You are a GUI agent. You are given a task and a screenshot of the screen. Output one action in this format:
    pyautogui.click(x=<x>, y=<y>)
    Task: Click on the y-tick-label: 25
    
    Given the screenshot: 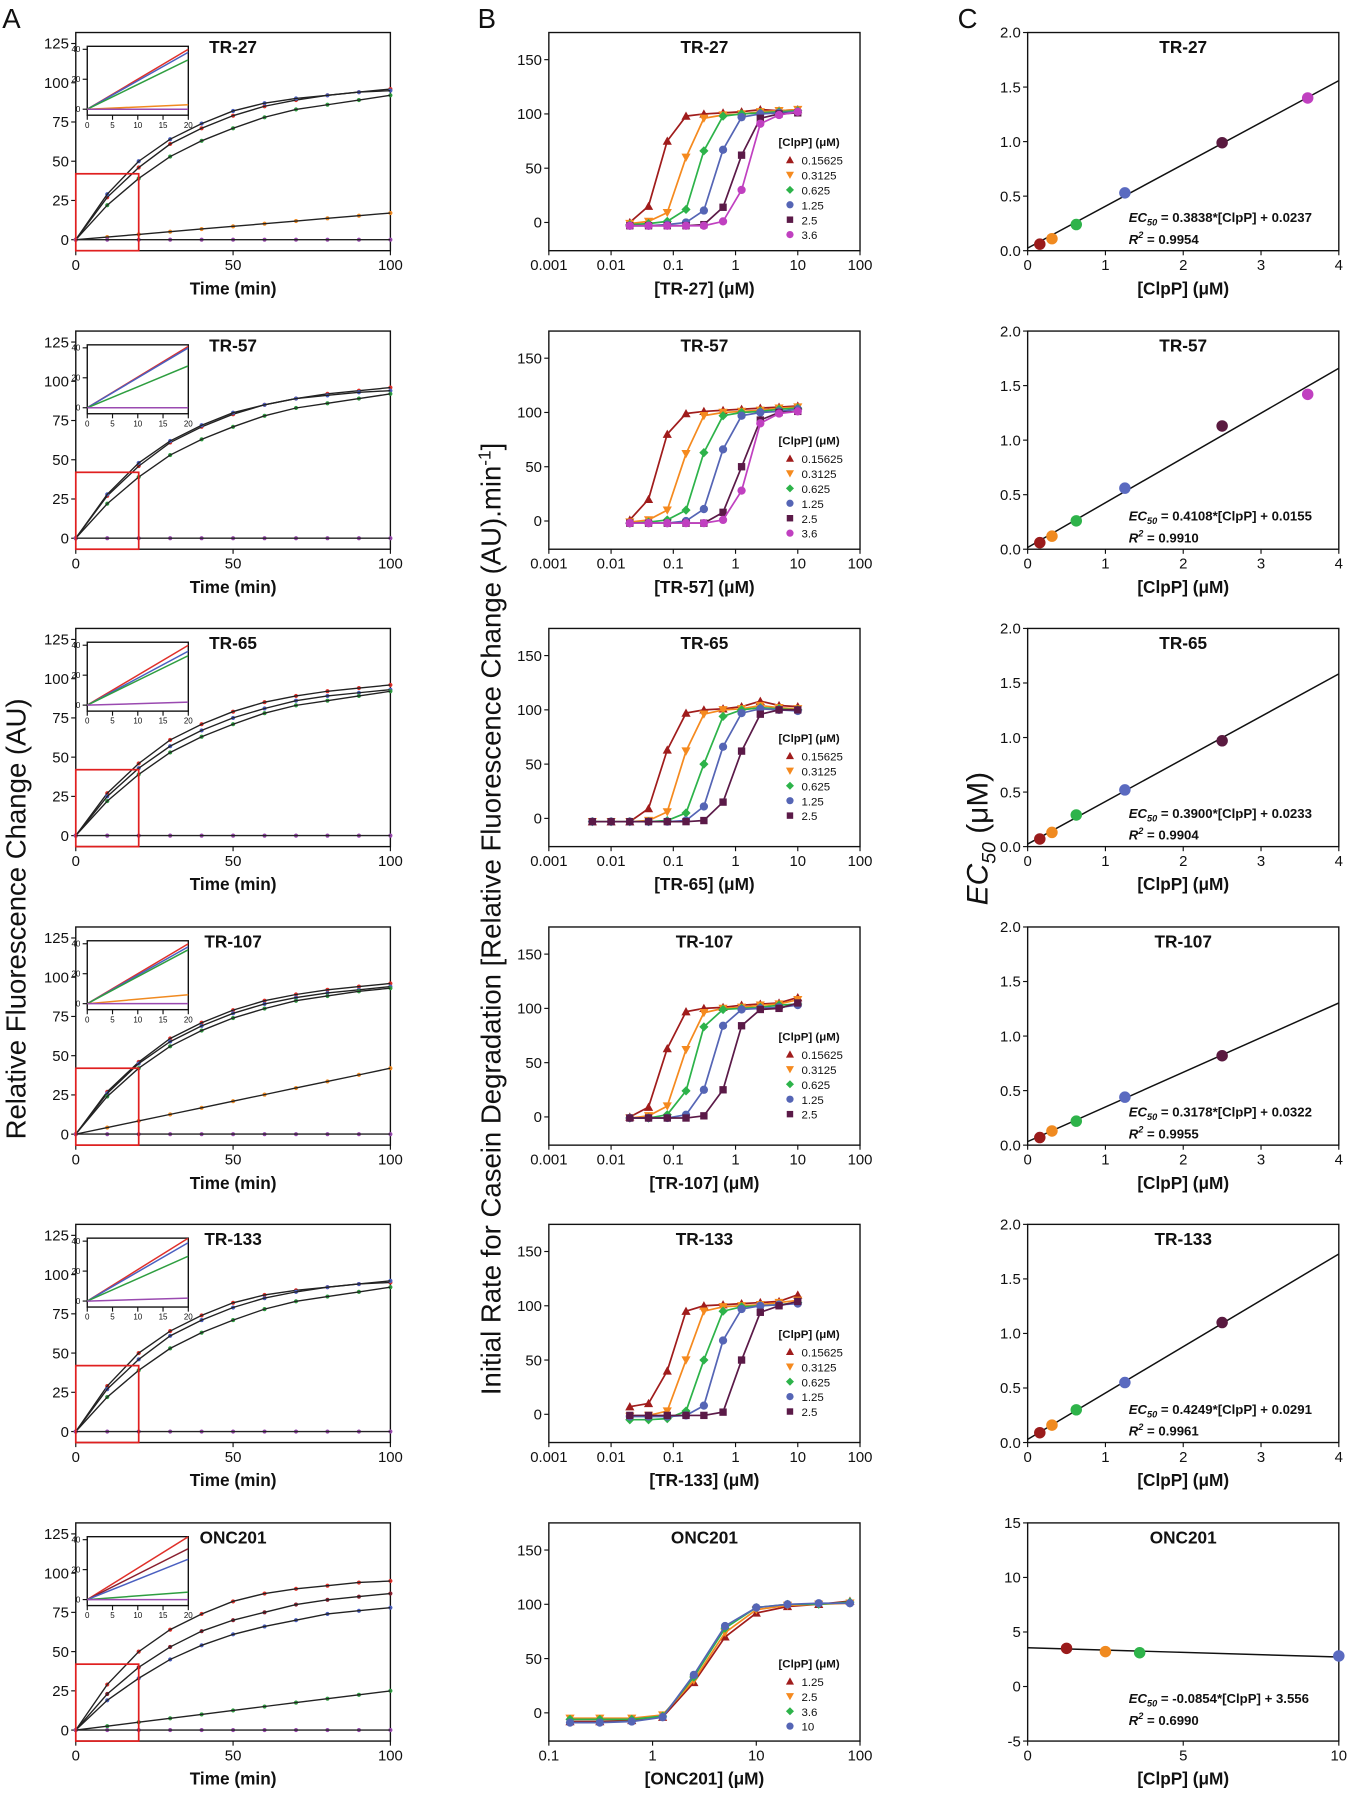 What is the action you would take?
    pyautogui.click(x=60, y=499)
    